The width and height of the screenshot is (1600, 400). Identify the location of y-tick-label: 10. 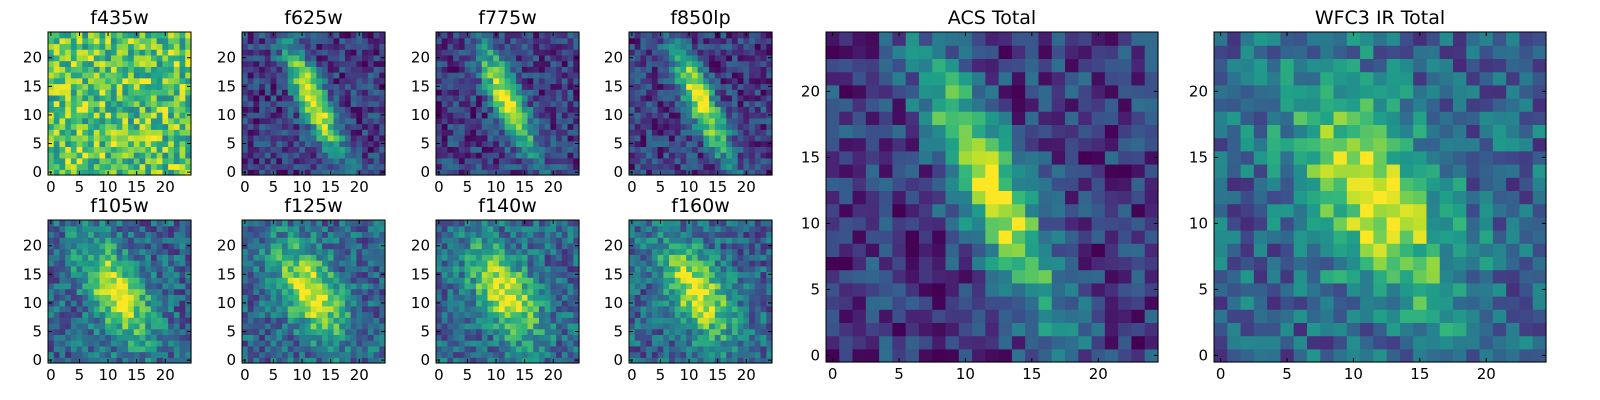
(420, 303).